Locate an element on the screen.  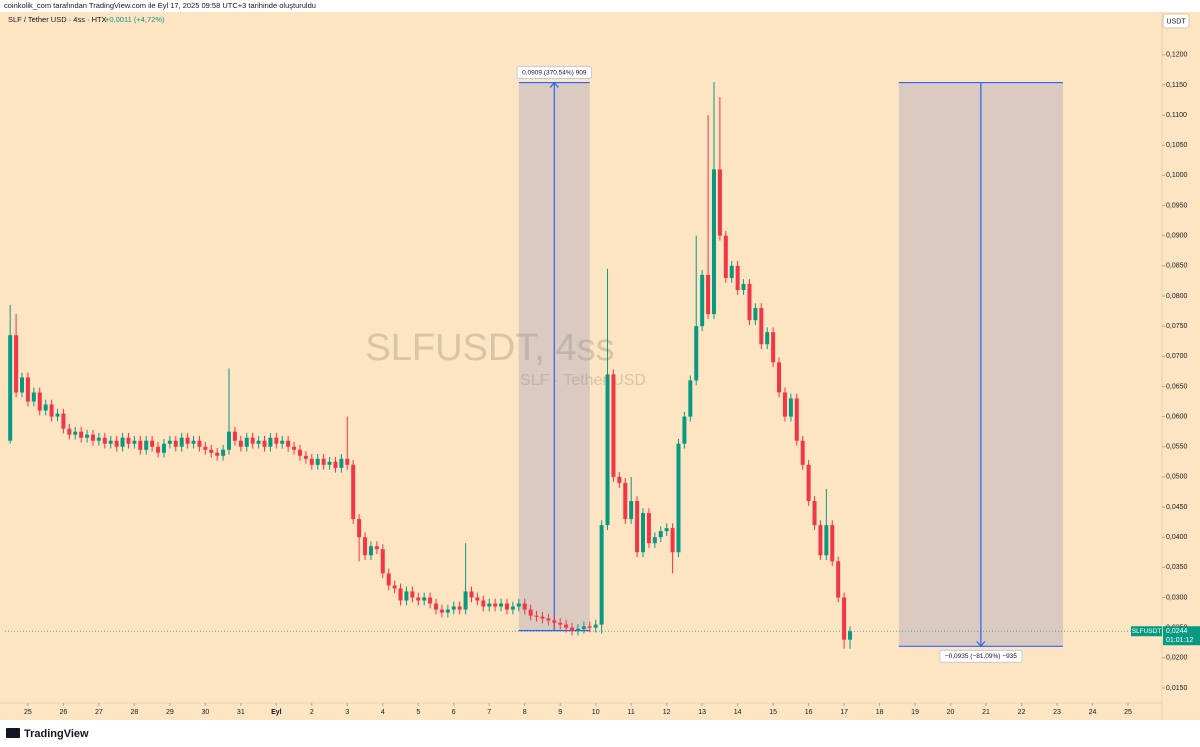
x-tick-label: 20 is located at coordinates (951, 712).